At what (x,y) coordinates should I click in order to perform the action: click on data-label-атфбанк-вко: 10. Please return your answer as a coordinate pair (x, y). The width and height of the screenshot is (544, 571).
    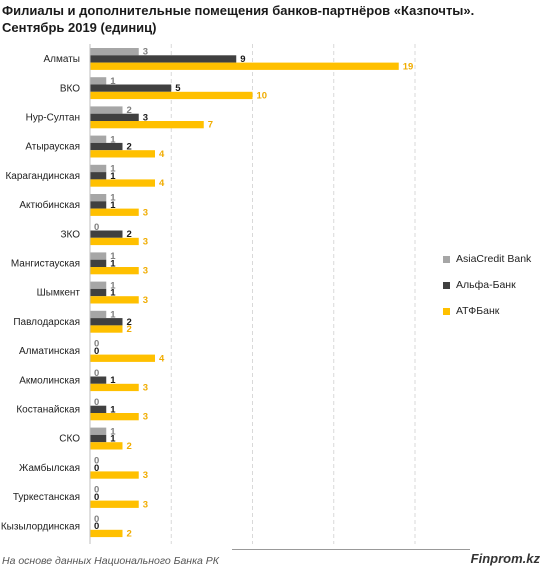
    Looking at the image, I should click on (262, 96).